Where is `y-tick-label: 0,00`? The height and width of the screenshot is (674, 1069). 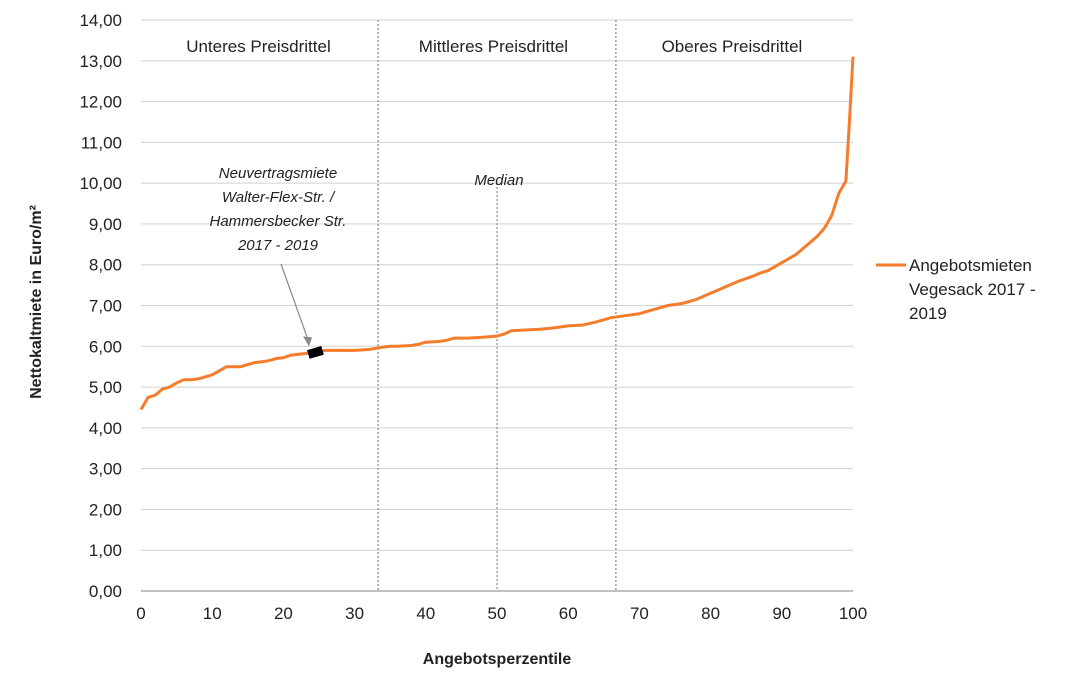
y-tick-label: 0,00 is located at coordinates (105, 591).